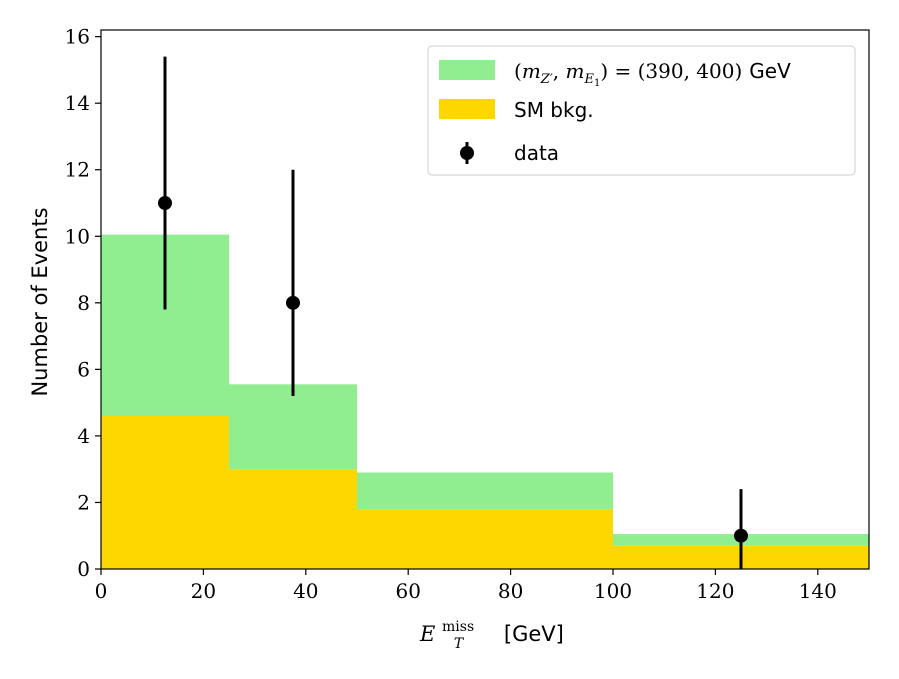  Describe the element at coordinates (770, 71) in the screenshot. I see `legend-signal-unit: GeV` at that location.